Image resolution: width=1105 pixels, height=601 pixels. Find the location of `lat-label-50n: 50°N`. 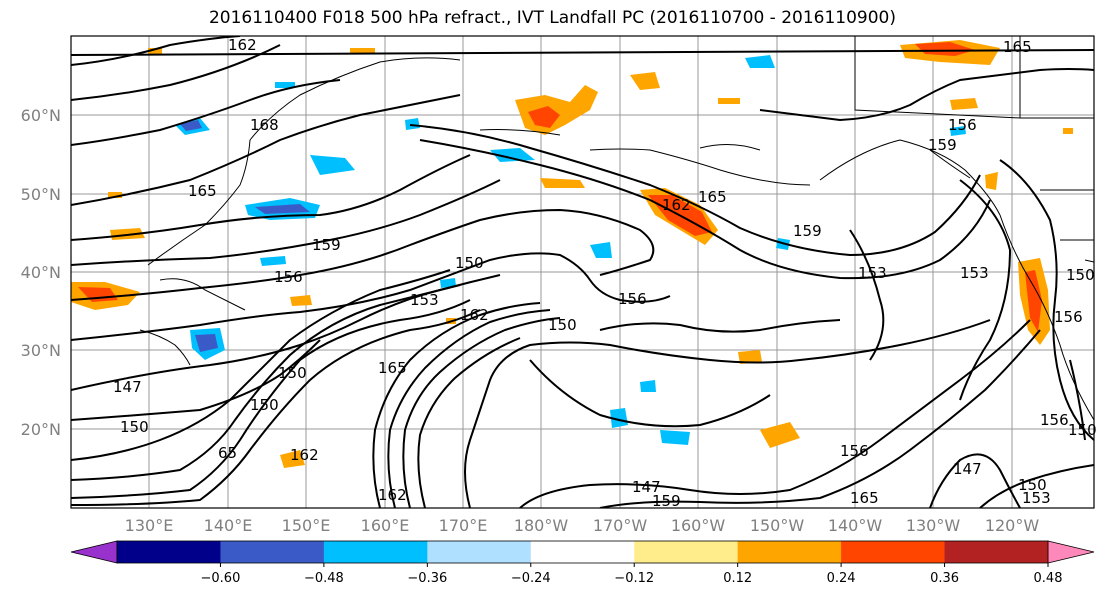

lat-label-50n: 50°N is located at coordinates (41, 194).